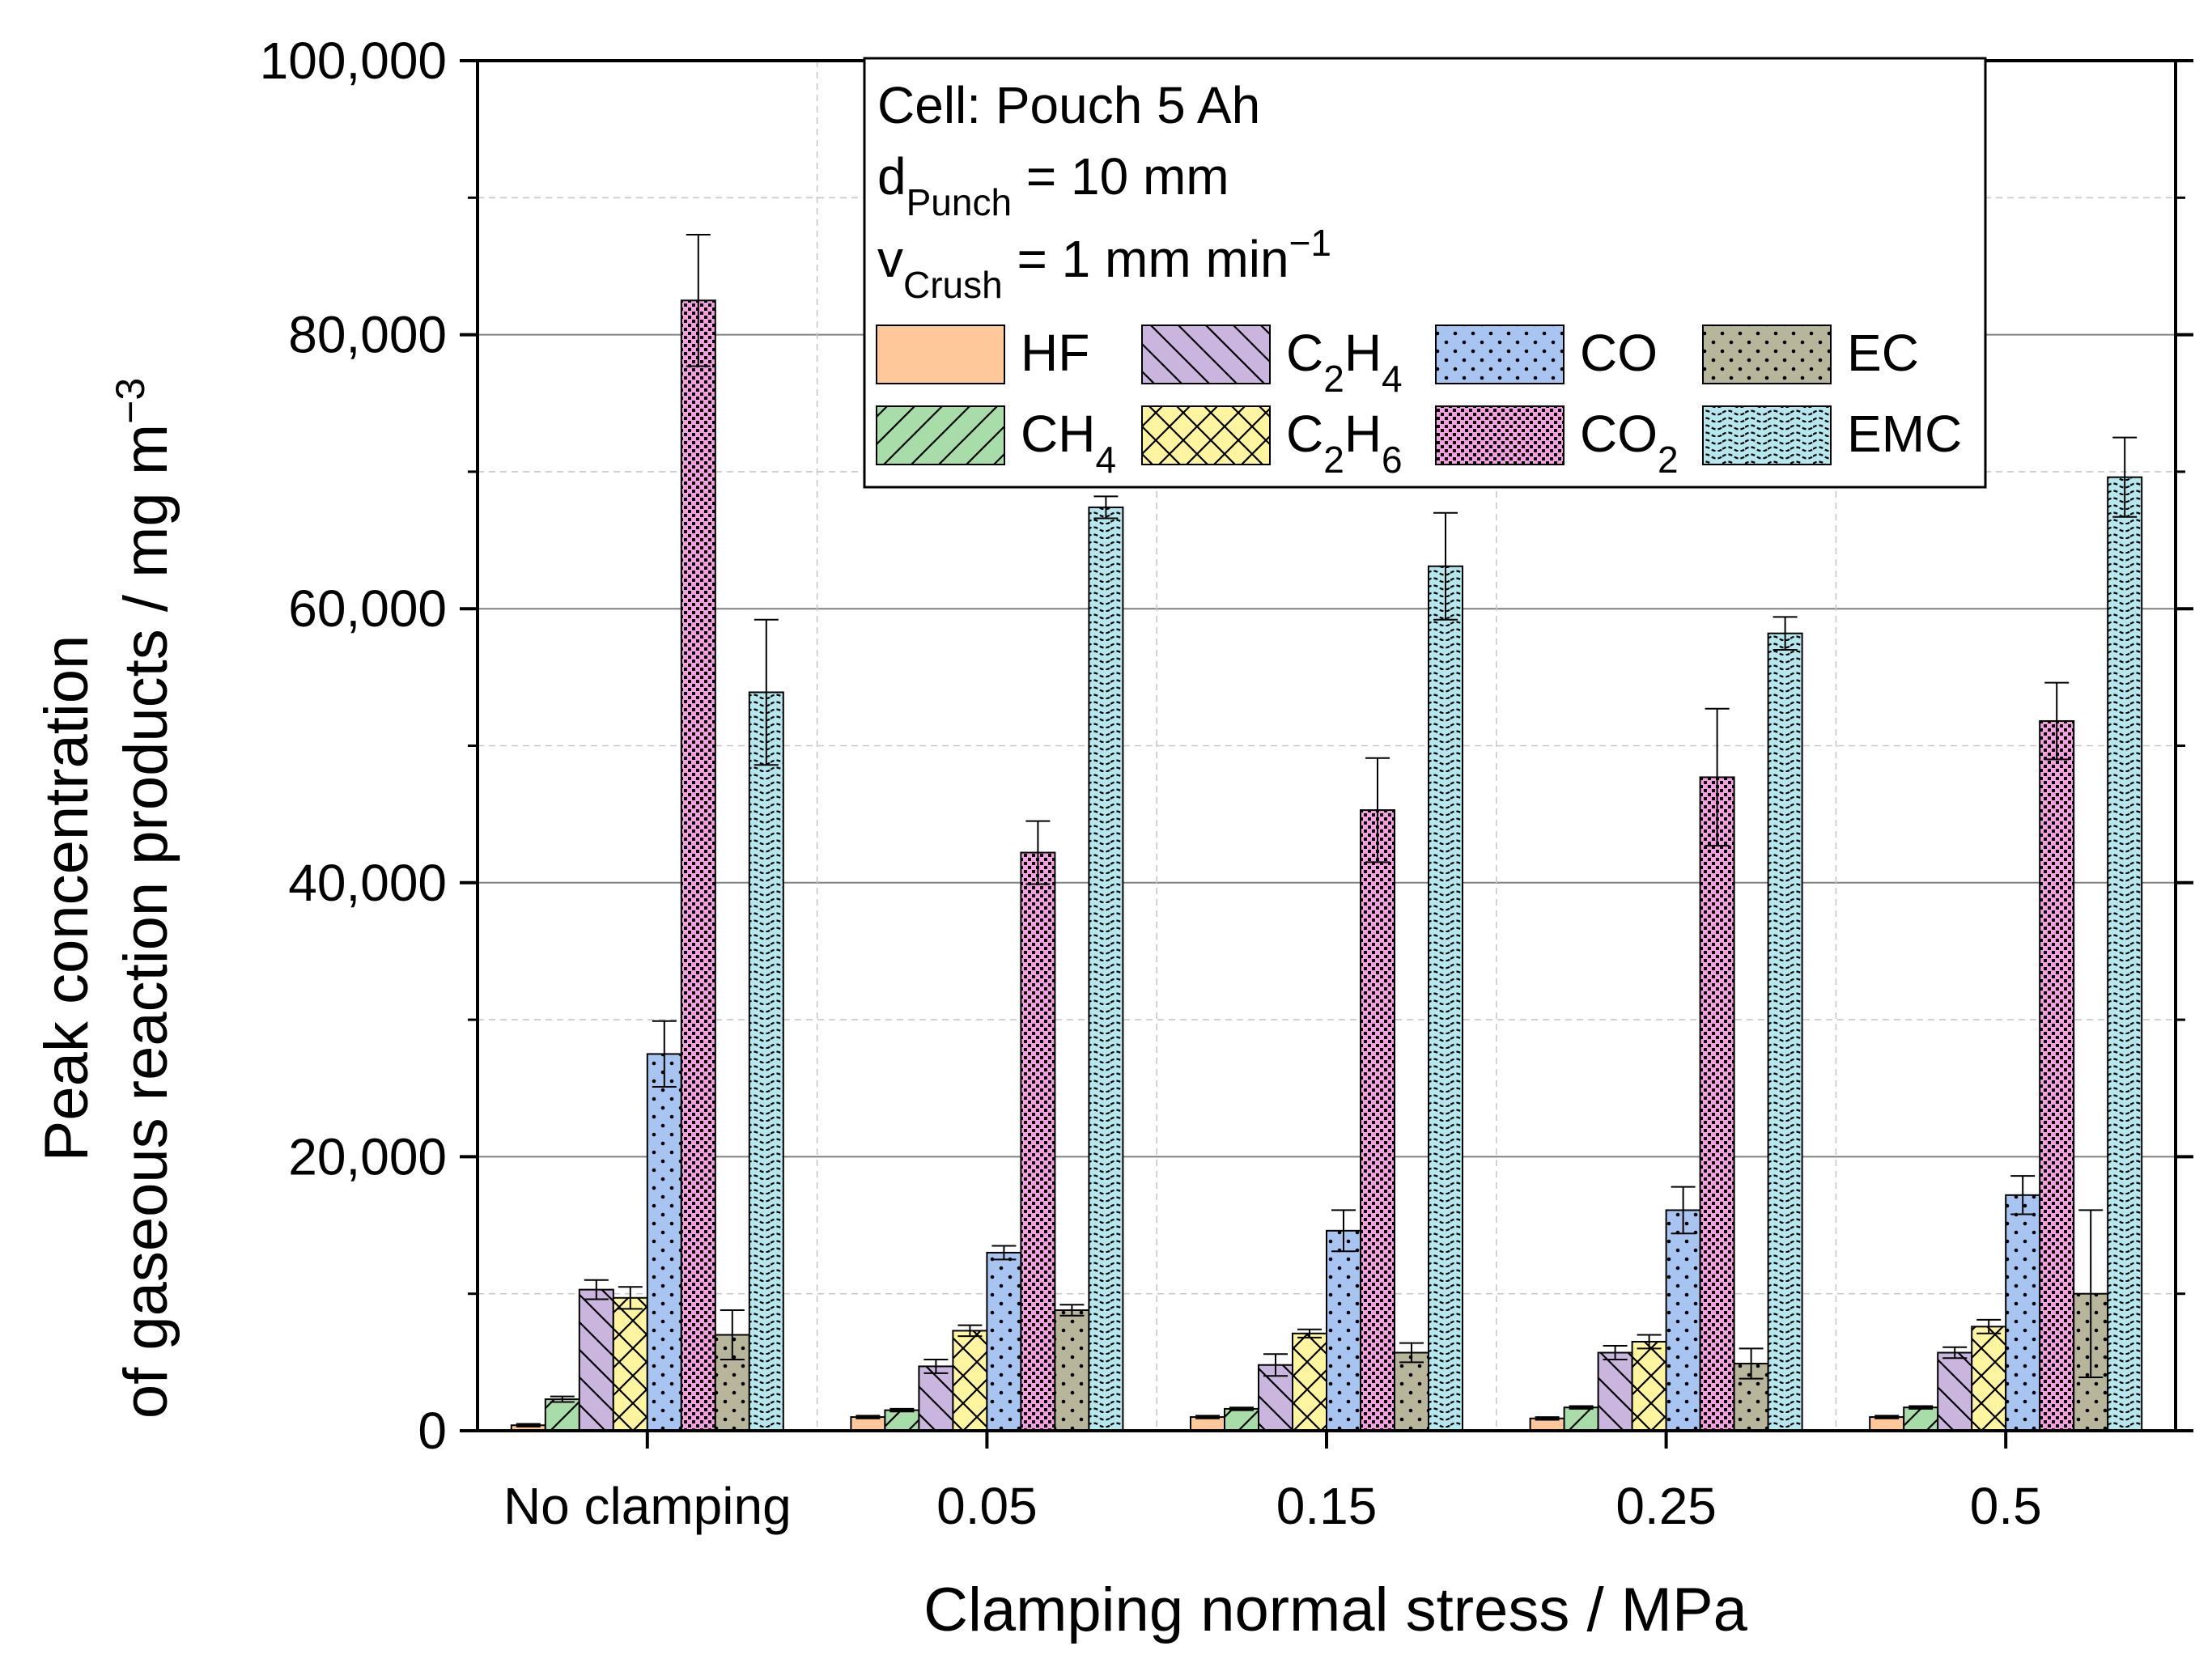 The image size is (2212, 1663). I want to click on x-tick-label: 0.5, so click(2006, 1506).